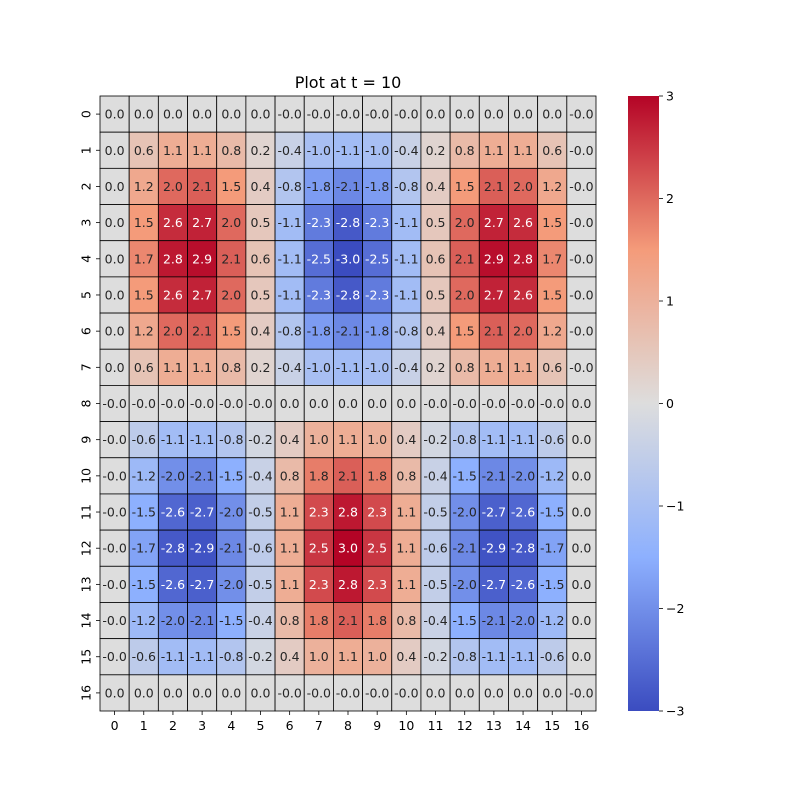 Image resolution: width=800 pixels, height=800 pixels. What do you see at coordinates (523, 512) in the screenshot?
I see `cell-value-label: -2.6` at bounding box center [523, 512].